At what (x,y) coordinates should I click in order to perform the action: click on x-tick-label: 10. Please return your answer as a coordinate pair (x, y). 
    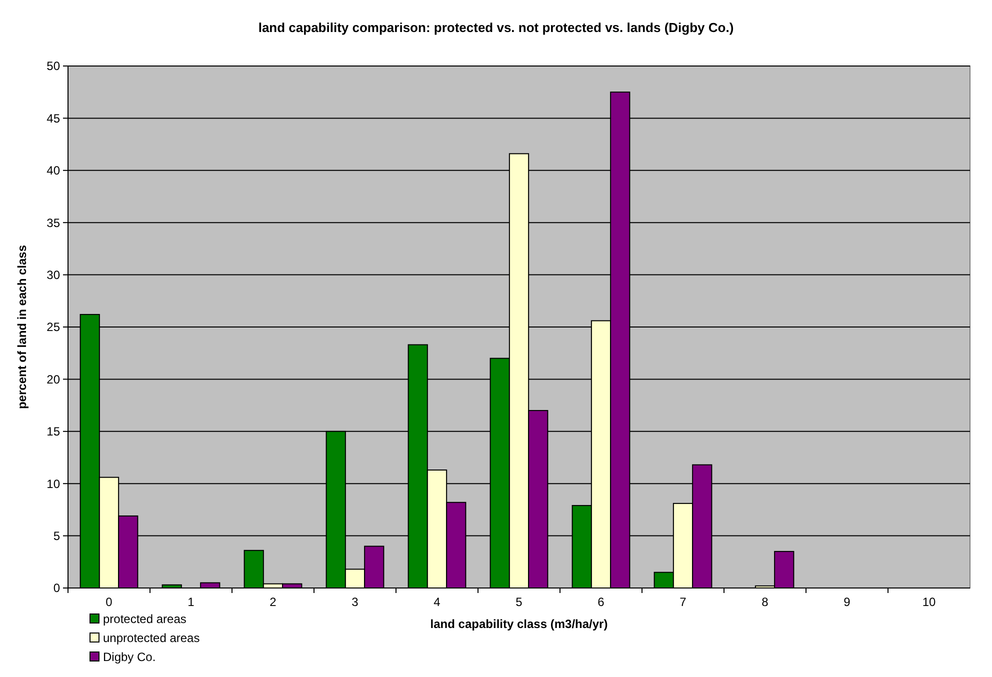
    Looking at the image, I should click on (929, 602).